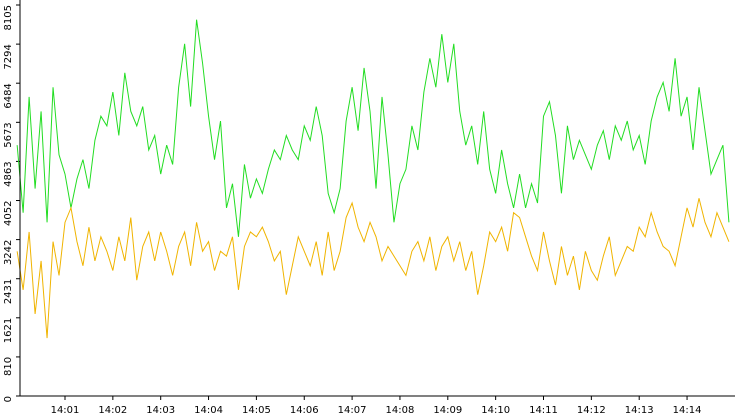  What do you see at coordinates (8, 95) in the screenshot?
I see `y-tick-label: 6484` at bounding box center [8, 95].